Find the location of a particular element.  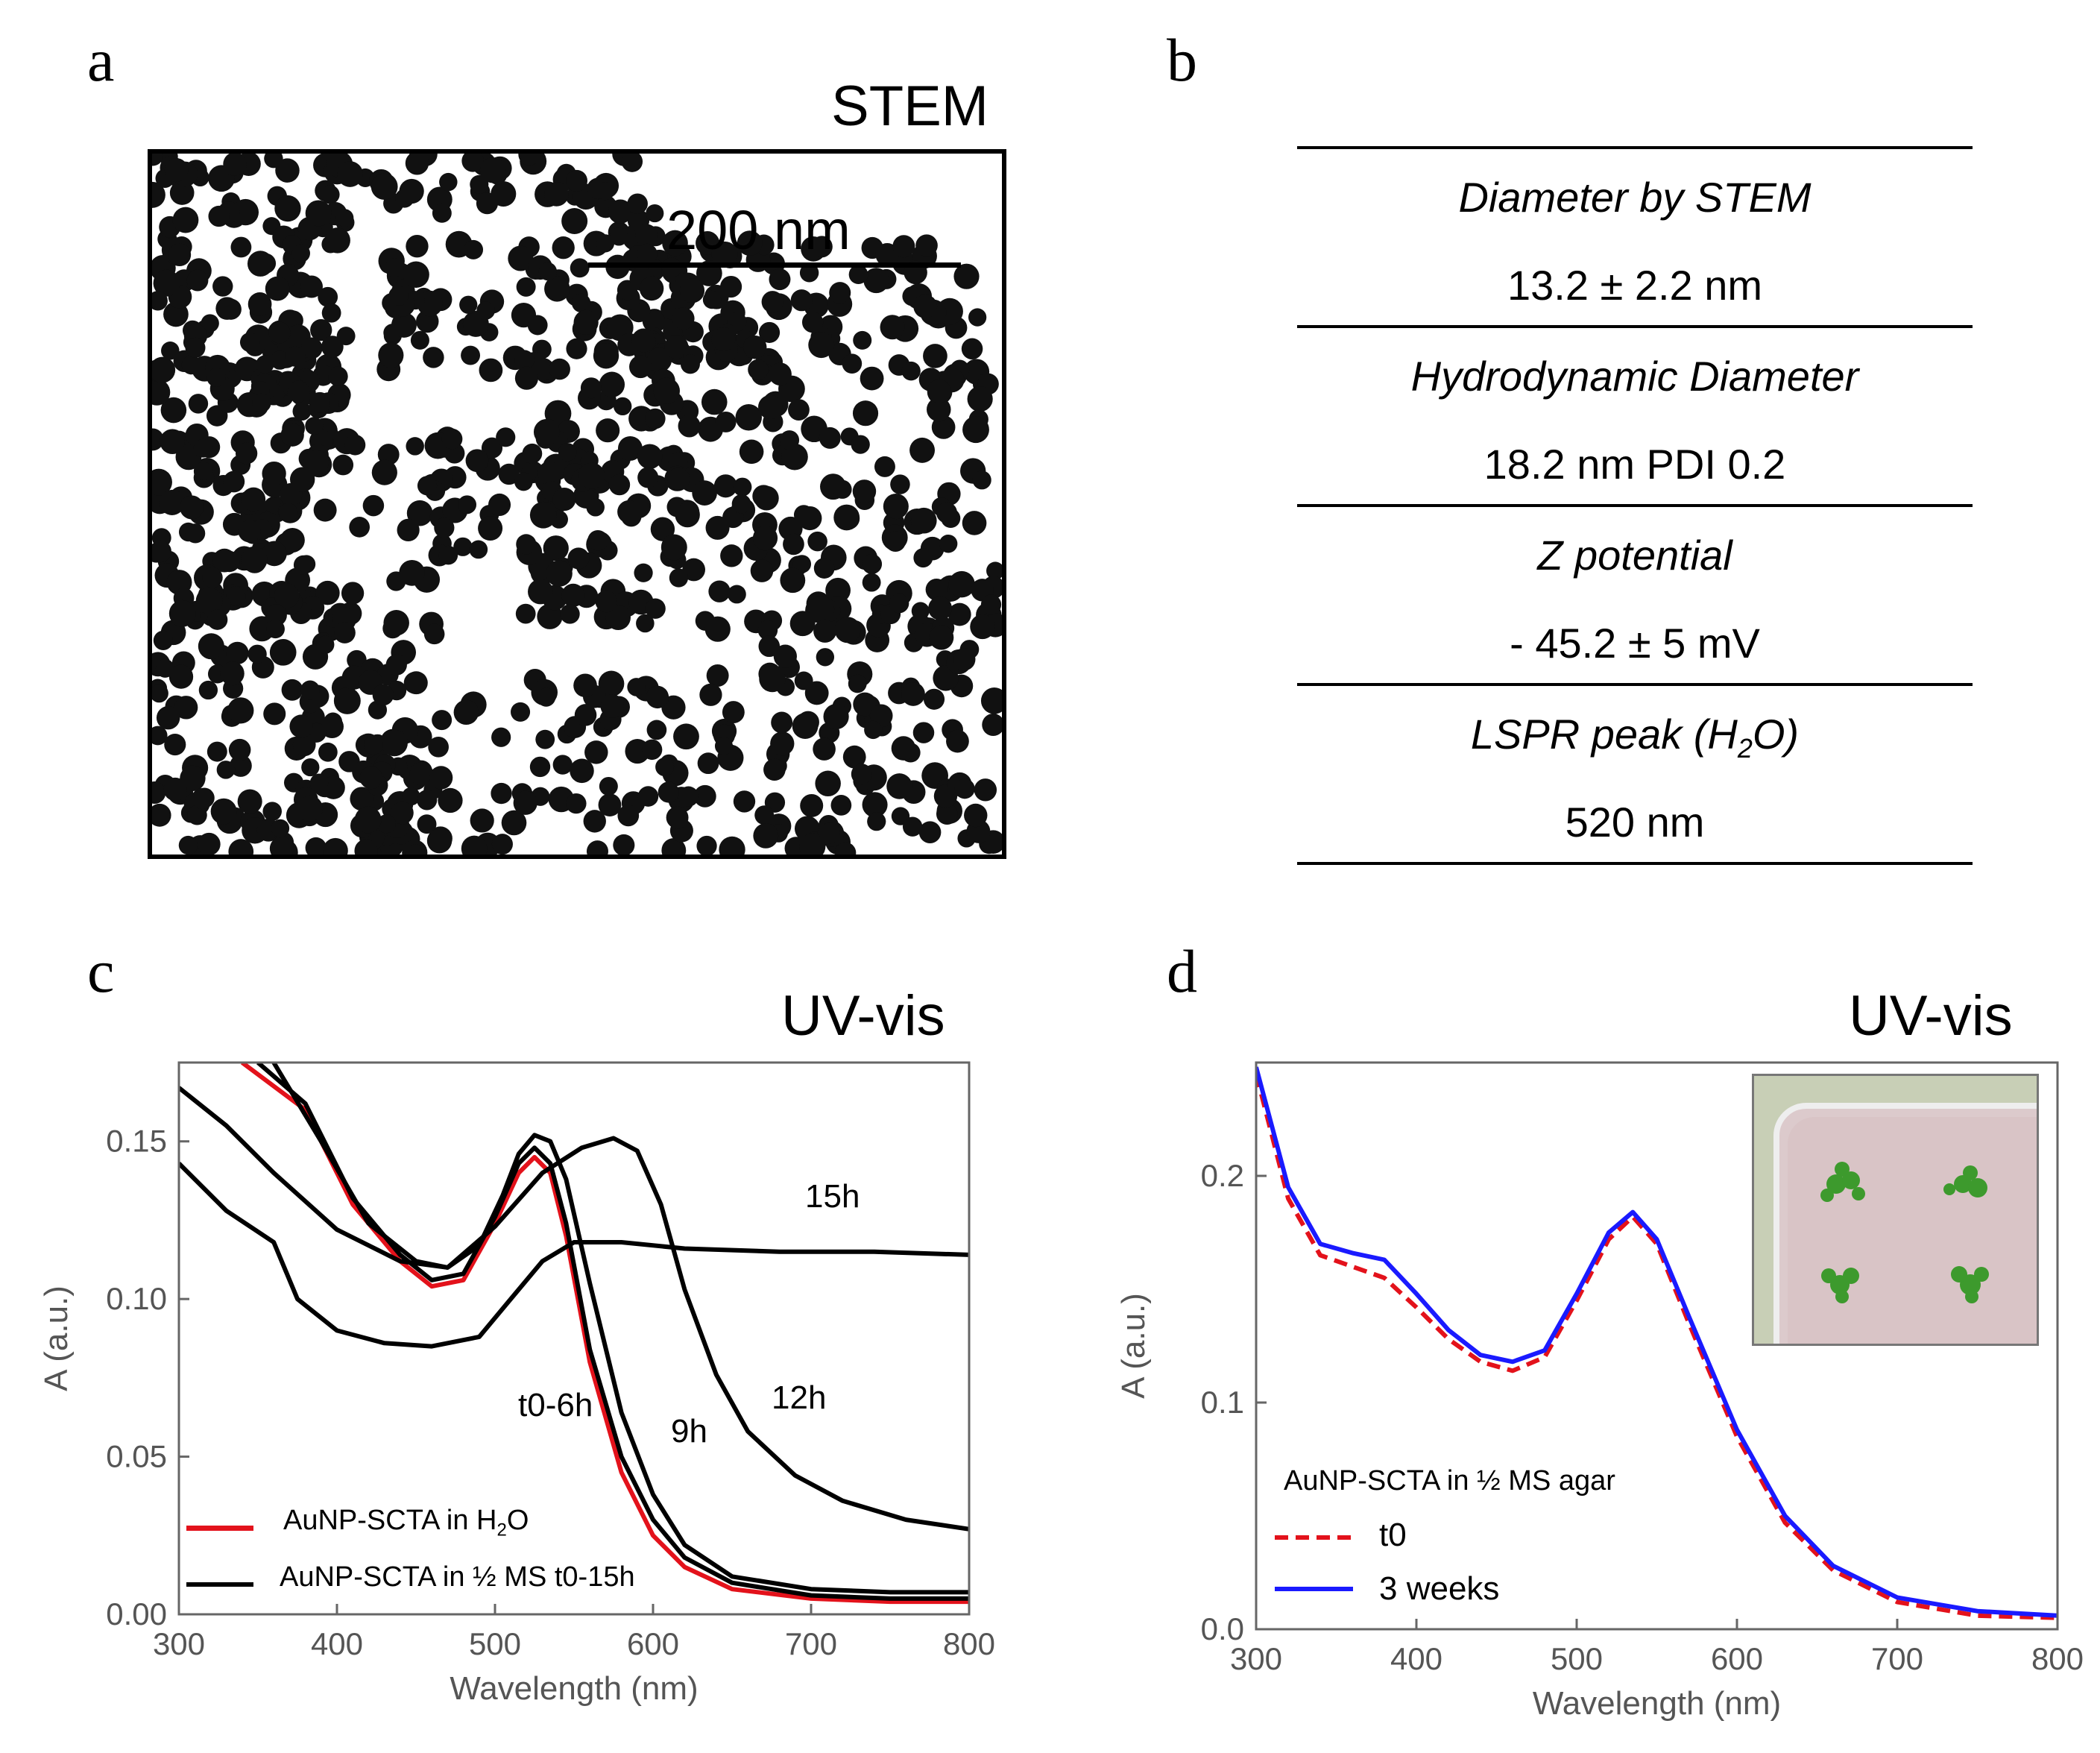

series-t0 is located at coordinates (1657, 1346).